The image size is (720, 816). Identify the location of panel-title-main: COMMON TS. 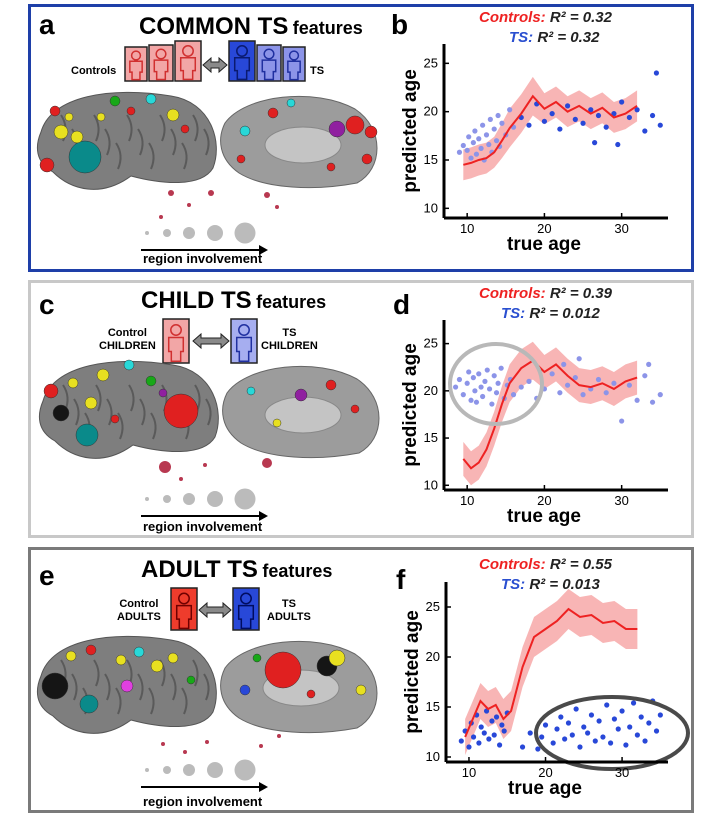
(214, 26).